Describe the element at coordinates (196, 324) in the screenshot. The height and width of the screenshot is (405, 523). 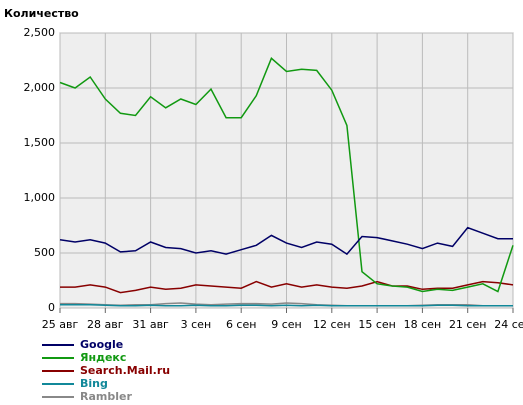
I see `x-tick-label: 3 сен` at that location.